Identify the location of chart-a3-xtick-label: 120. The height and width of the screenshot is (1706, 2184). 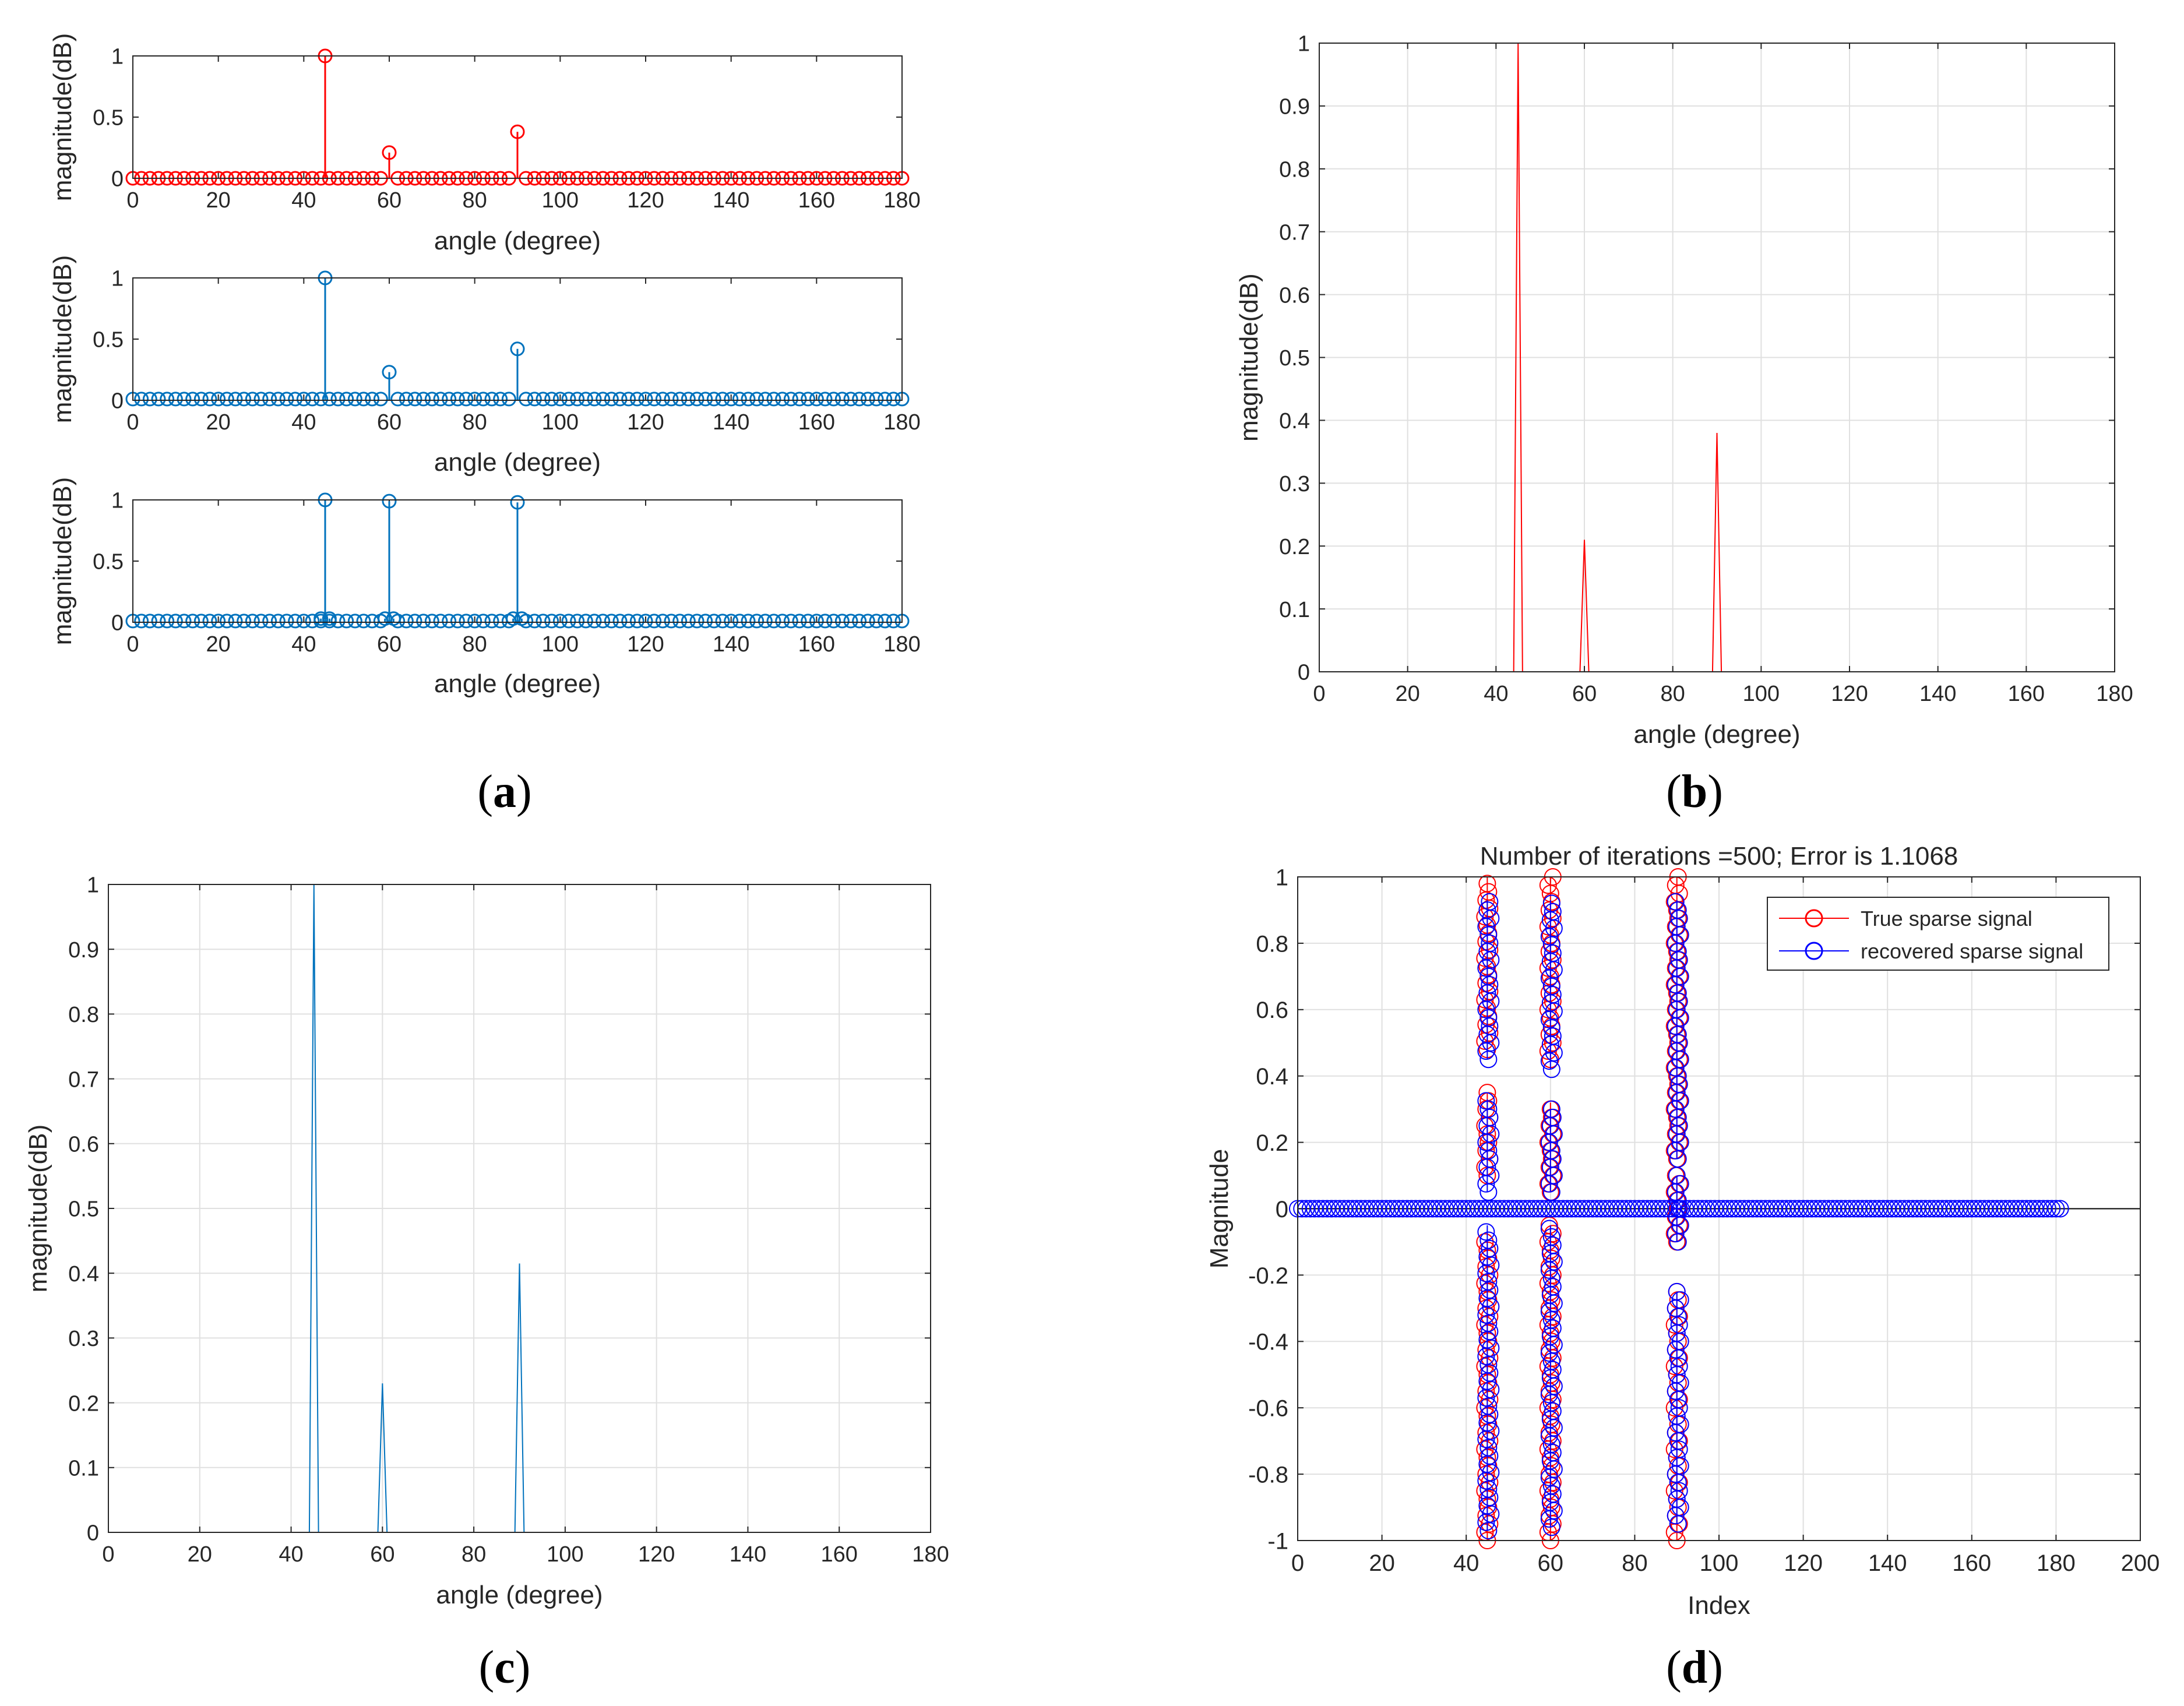
(645, 644).